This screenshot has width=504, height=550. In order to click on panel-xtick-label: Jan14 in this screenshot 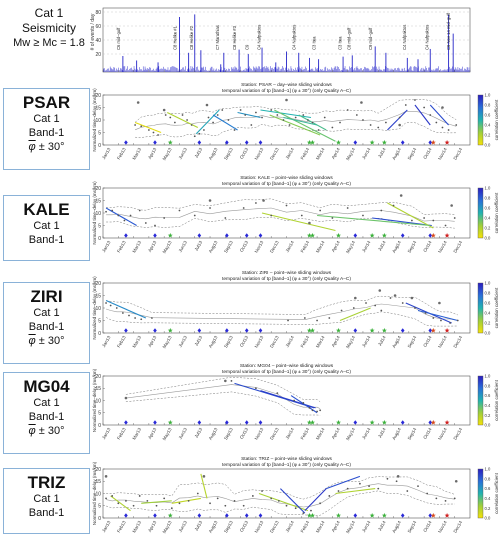, I will do `click(290, 342)`.